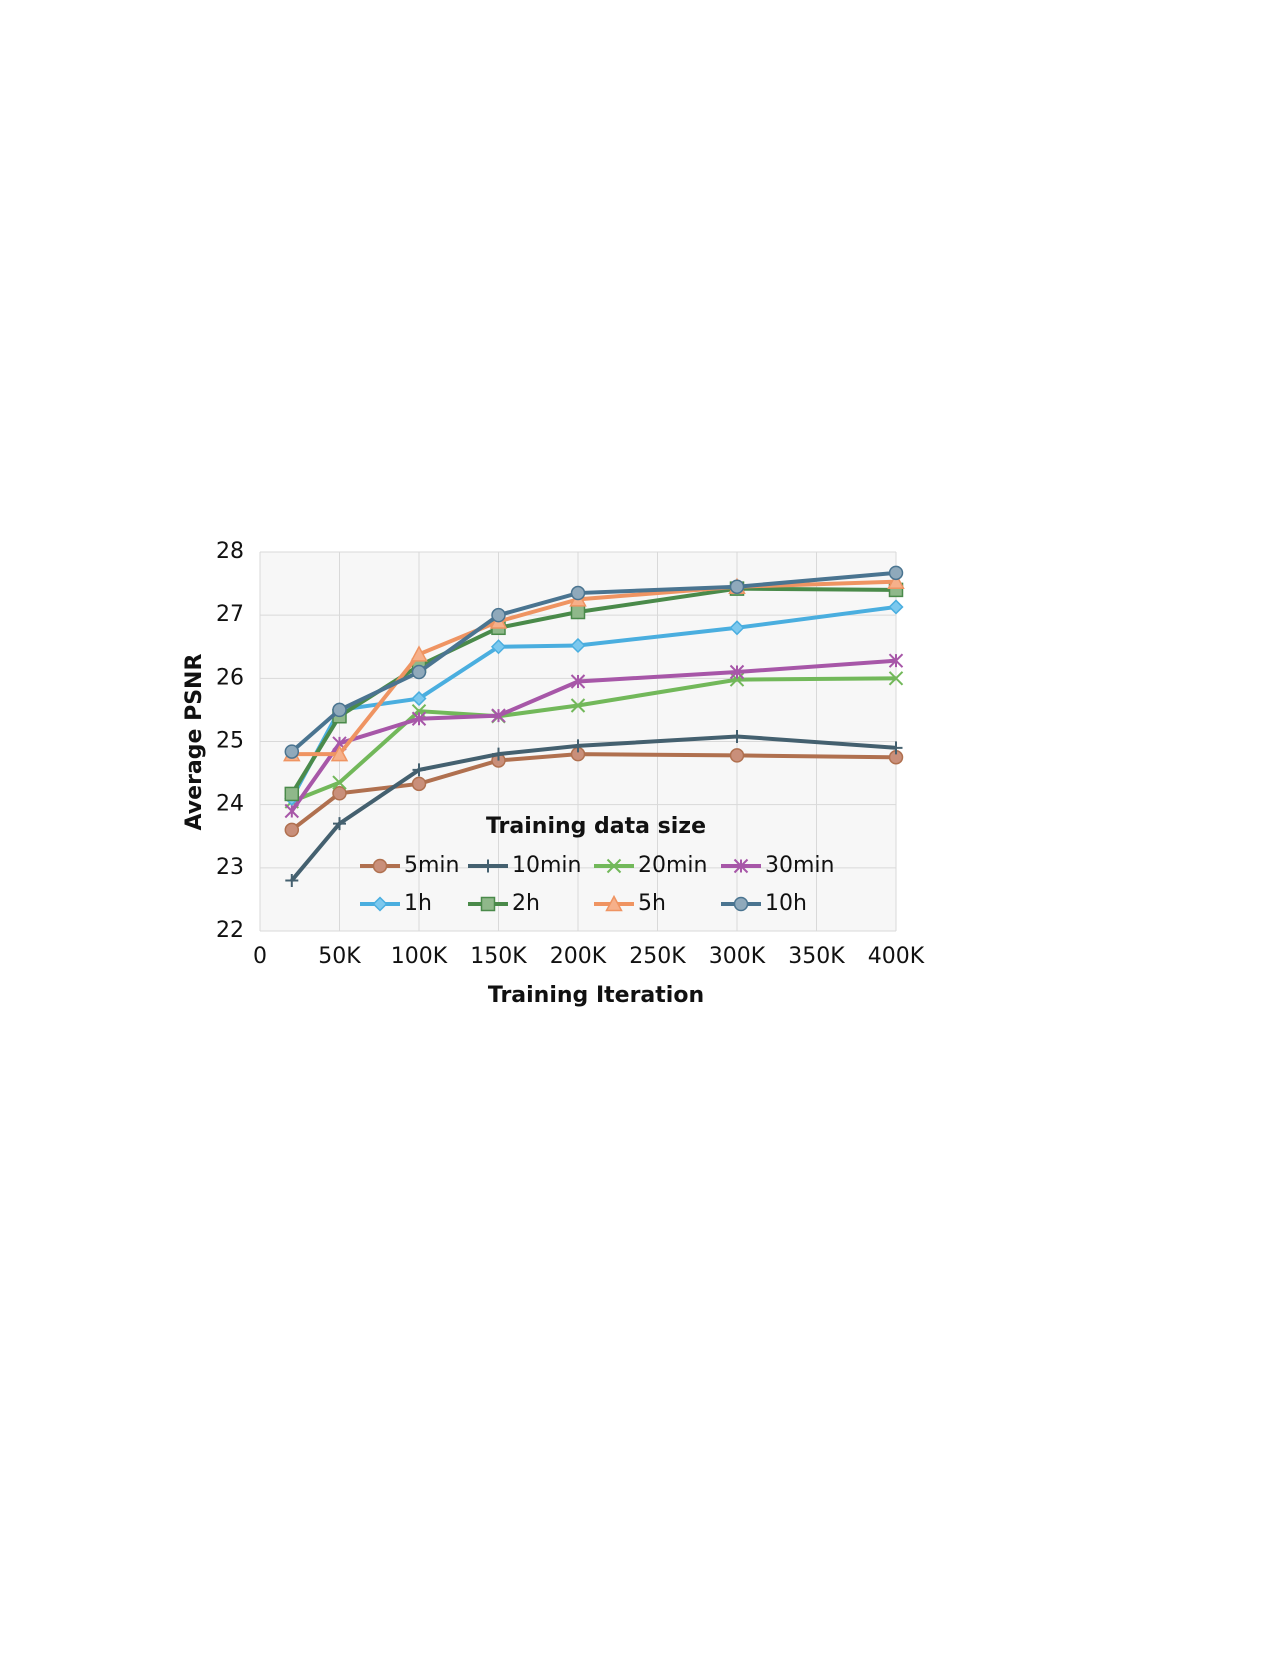  What do you see at coordinates (230, 677) in the screenshot?
I see `y-tick-label: 26` at bounding box center [230, 677].